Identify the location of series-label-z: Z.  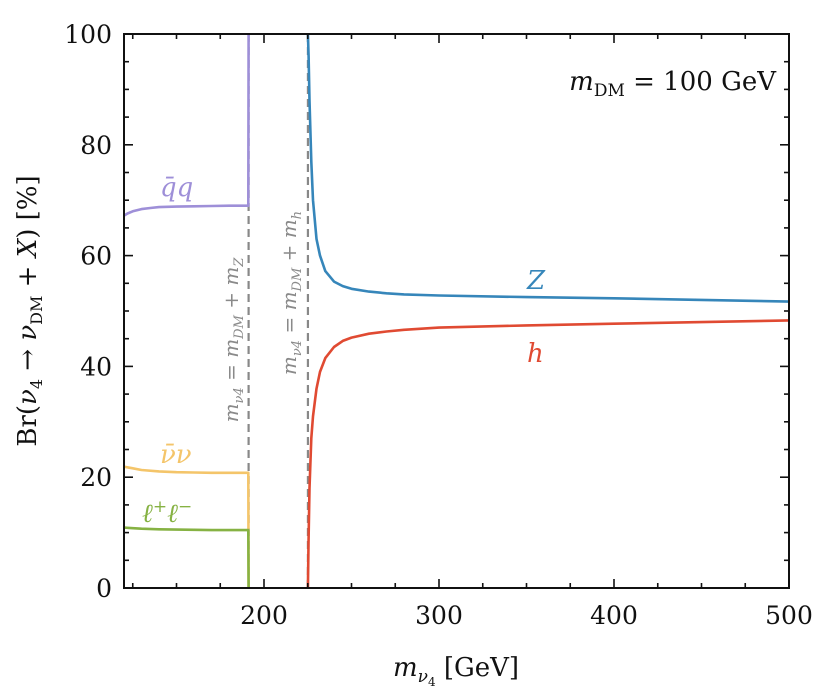
(536, 281).